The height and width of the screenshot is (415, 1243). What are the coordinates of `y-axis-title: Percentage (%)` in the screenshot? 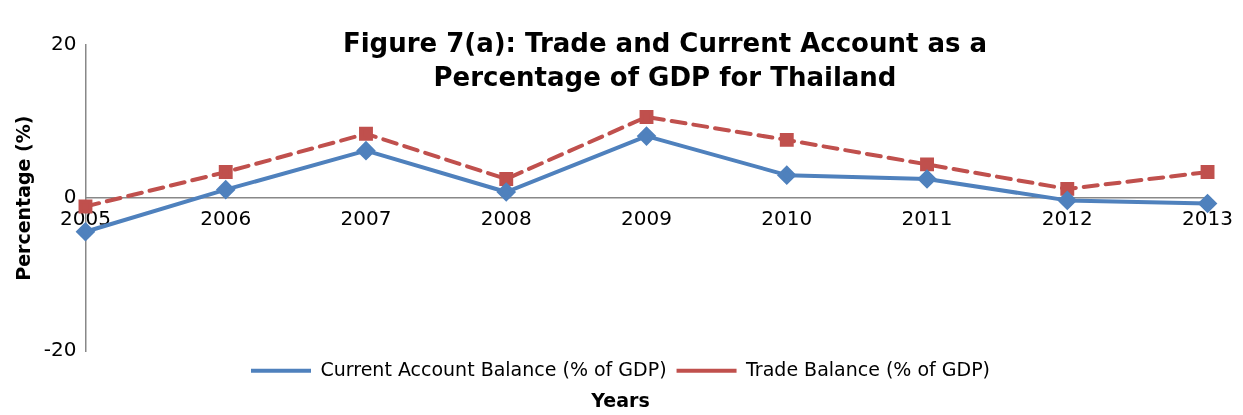 It's located at (23, 198).